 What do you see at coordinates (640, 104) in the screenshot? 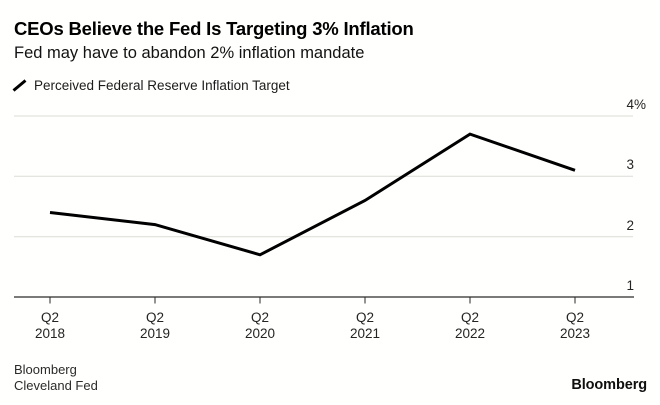
I see `y-axis-unit-suffix: %` at bounding box center [640, 104].